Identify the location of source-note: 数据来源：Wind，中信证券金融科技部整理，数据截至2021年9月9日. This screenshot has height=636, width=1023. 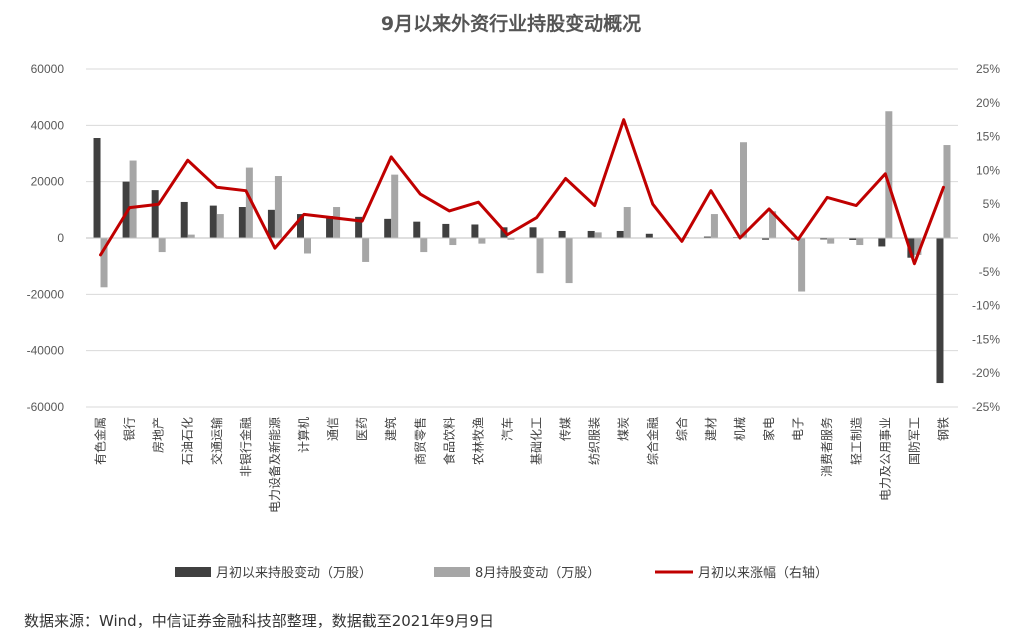
(259, 621).